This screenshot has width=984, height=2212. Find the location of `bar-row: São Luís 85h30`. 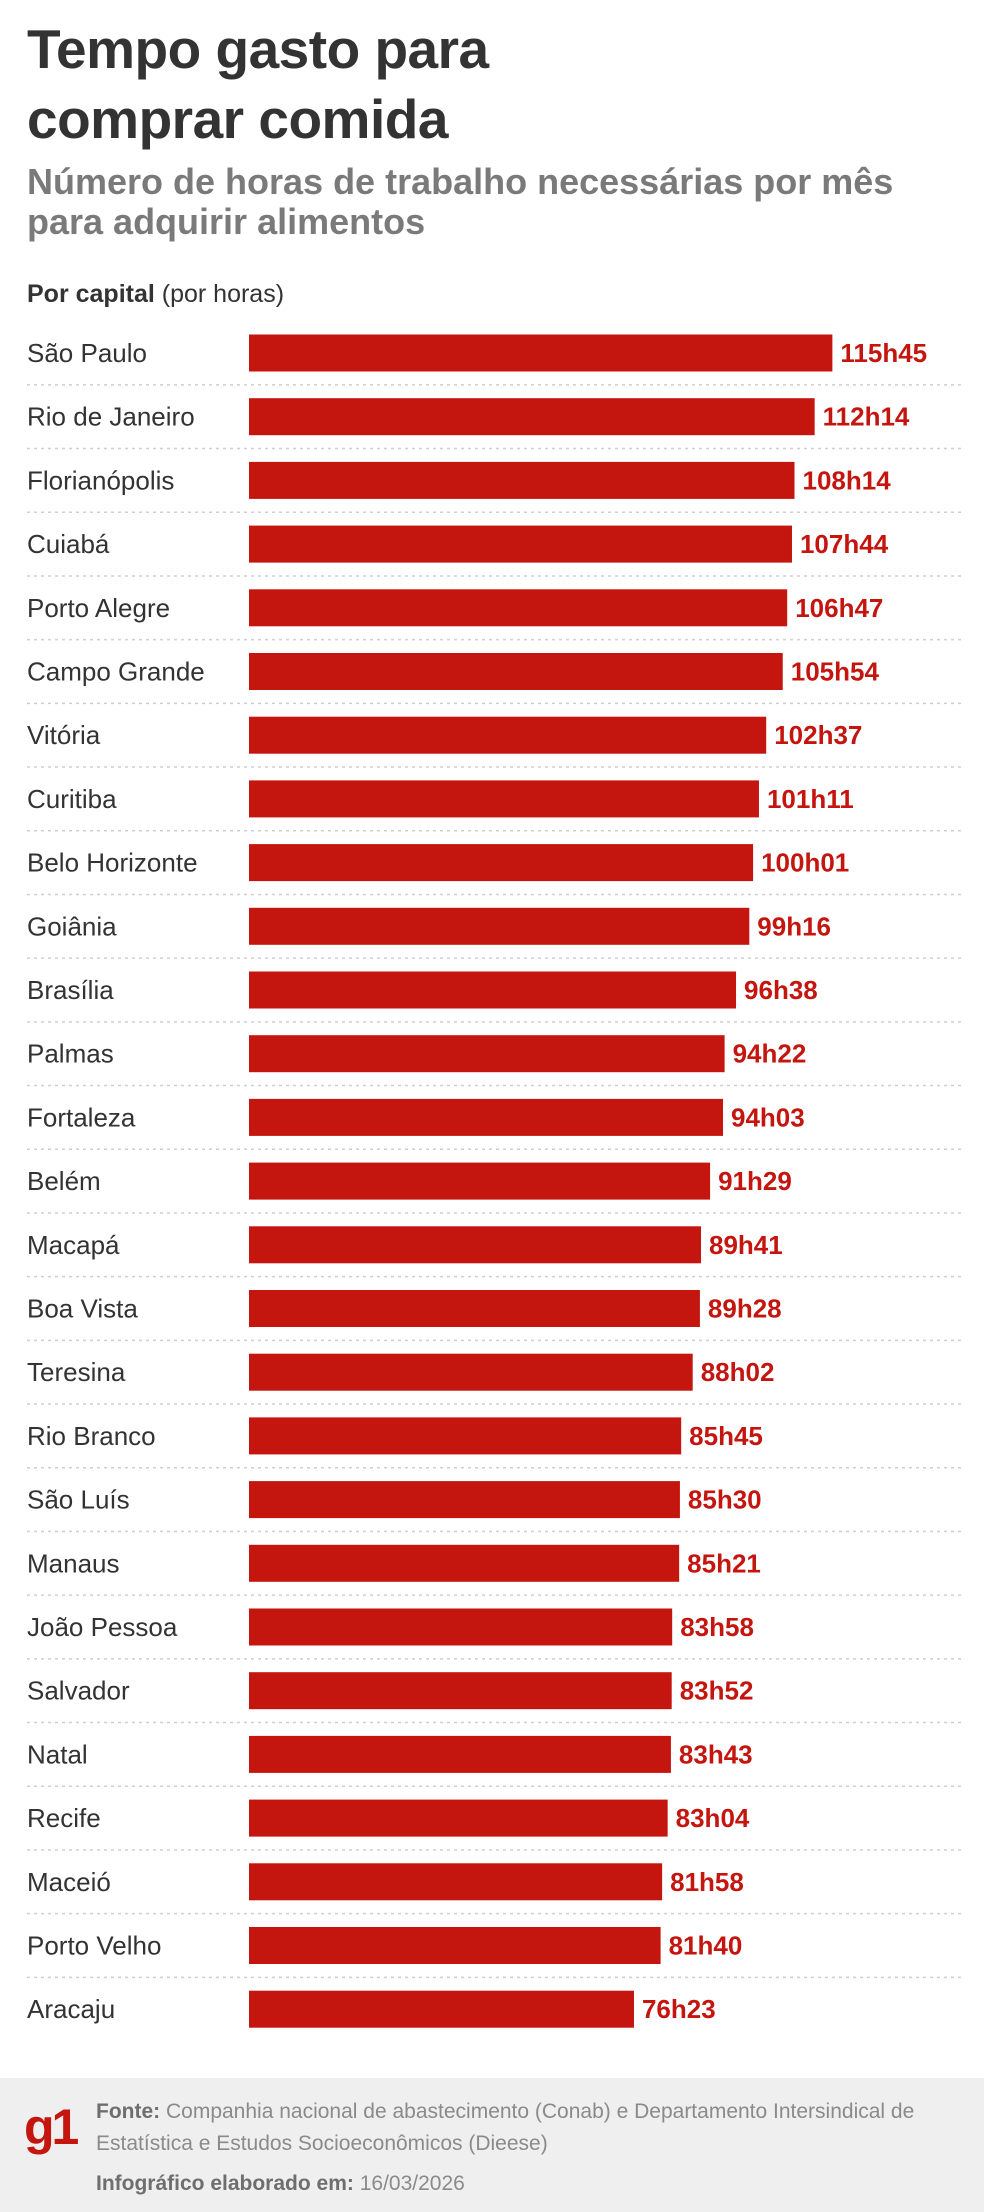

bar-row: São Luís 85h30 is located at coordinates (494, 1507).